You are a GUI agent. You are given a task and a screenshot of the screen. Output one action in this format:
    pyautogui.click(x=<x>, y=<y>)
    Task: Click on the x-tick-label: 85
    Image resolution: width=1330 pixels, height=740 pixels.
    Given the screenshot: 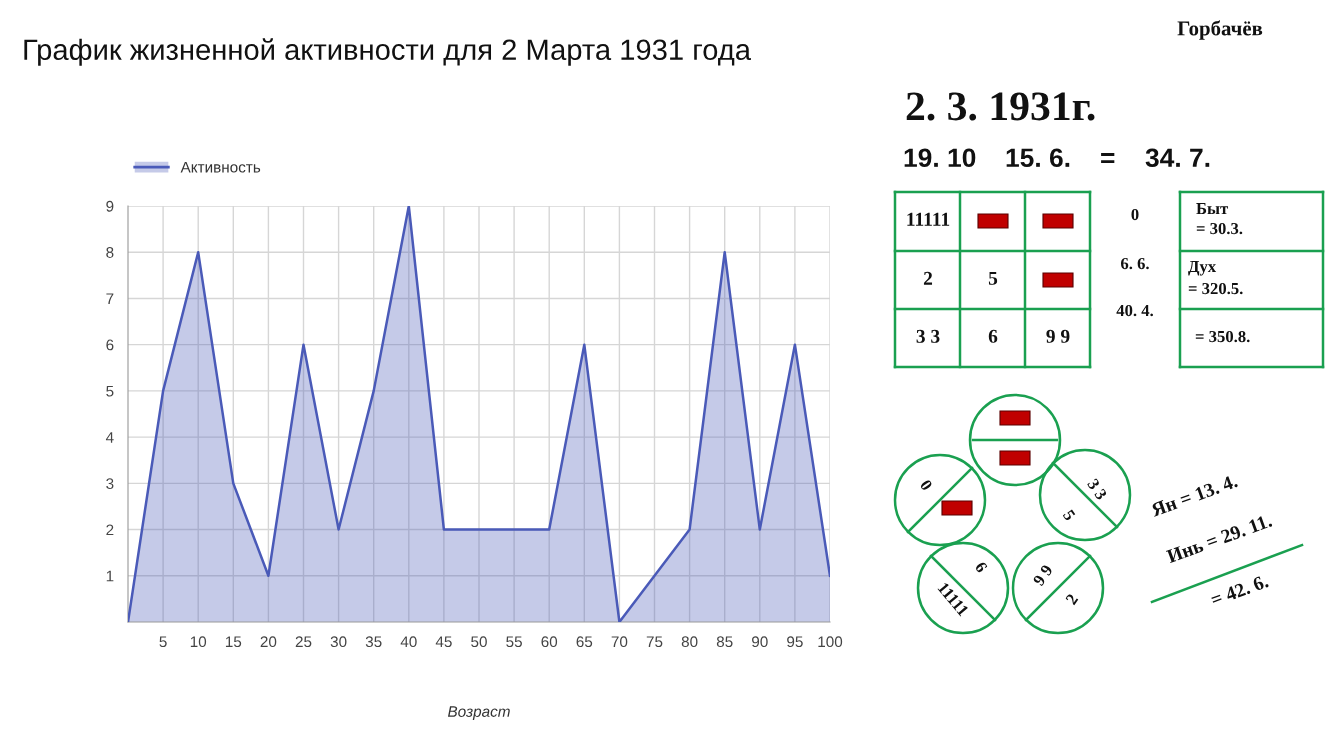 What is the action you would take?
    pyautogui.click(x=724, y=642)
    